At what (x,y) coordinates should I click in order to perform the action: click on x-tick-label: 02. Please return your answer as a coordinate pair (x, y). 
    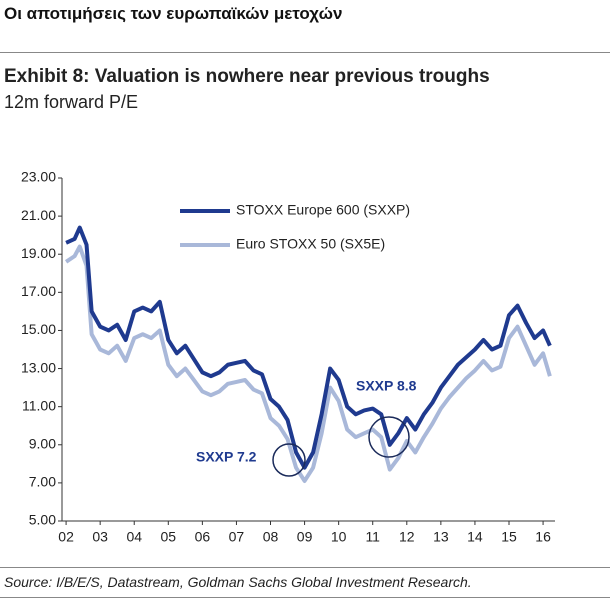
    Looking at the image, I should click on (66, 537).